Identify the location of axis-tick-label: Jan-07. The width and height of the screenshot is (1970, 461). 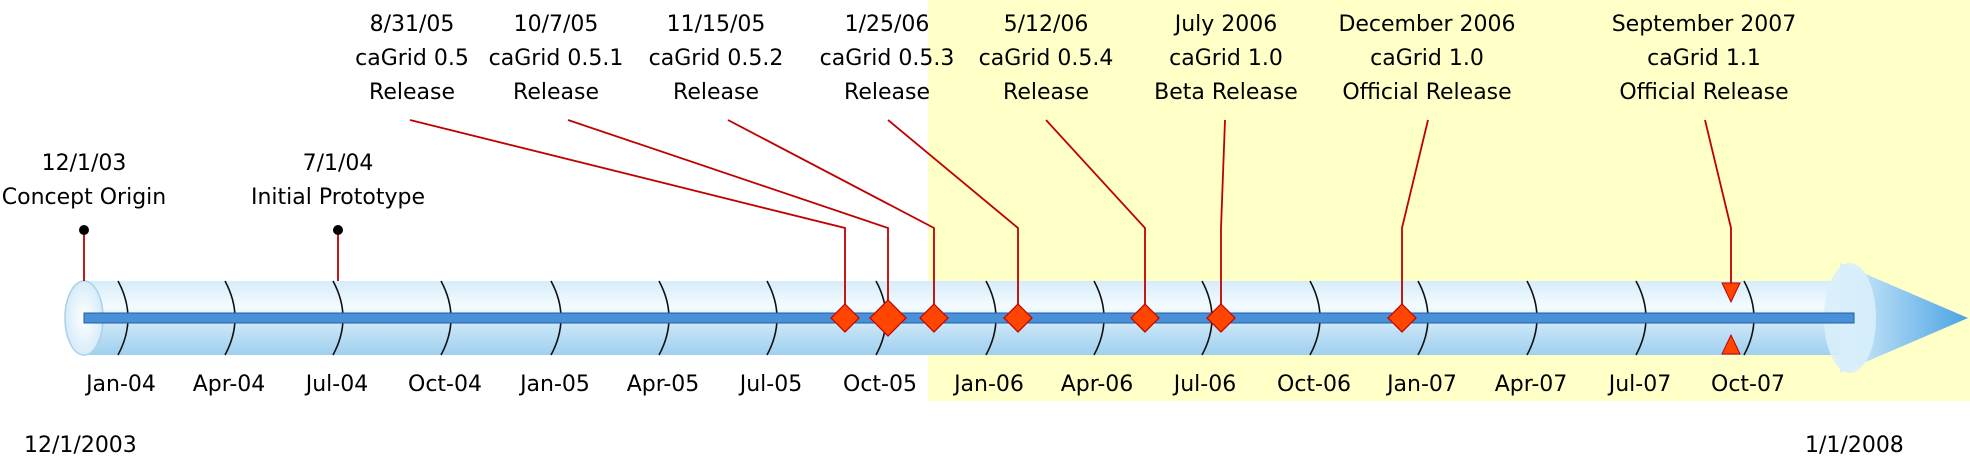
(1421, 384).